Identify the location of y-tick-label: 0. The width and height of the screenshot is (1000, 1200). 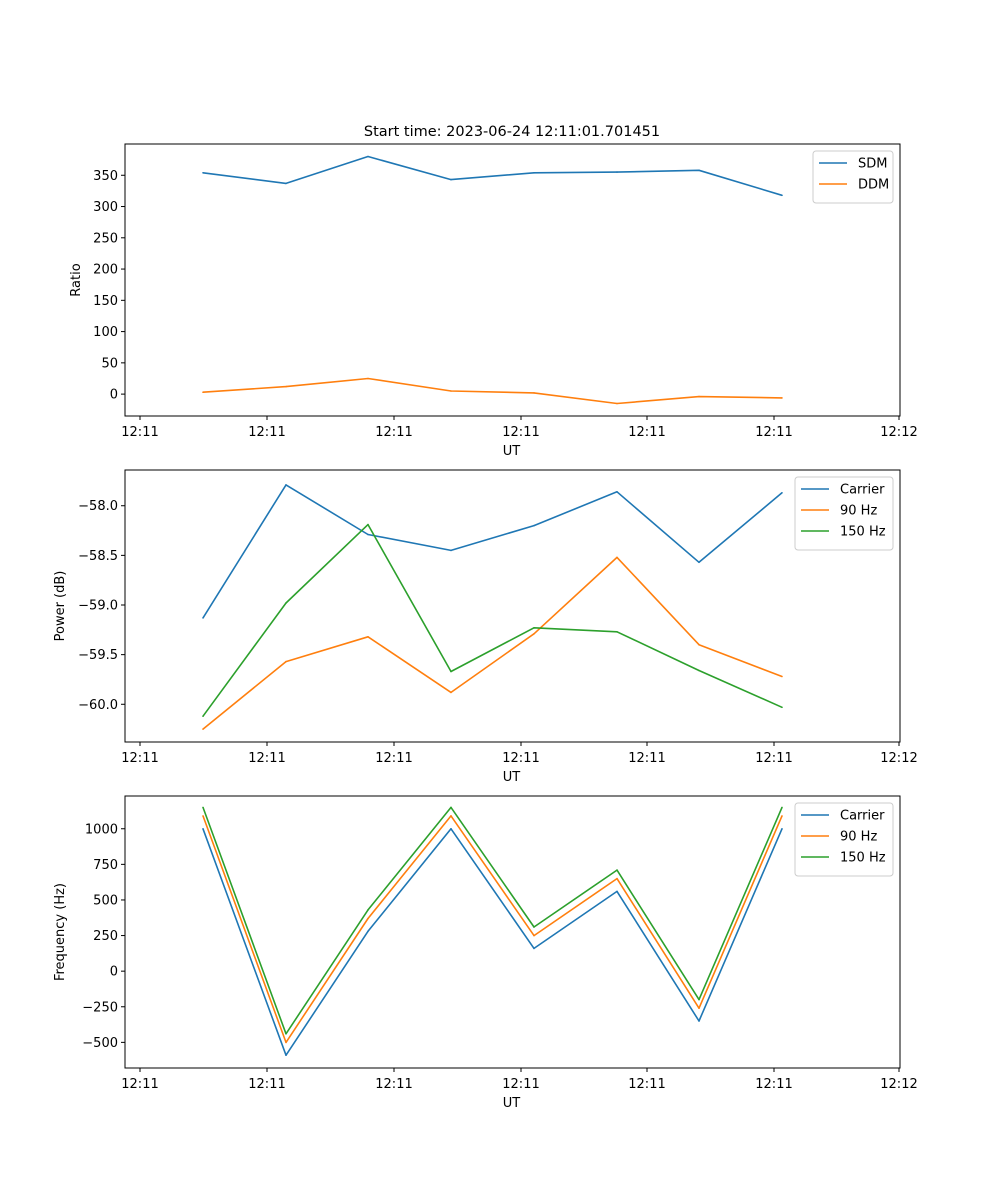
(114, 972).